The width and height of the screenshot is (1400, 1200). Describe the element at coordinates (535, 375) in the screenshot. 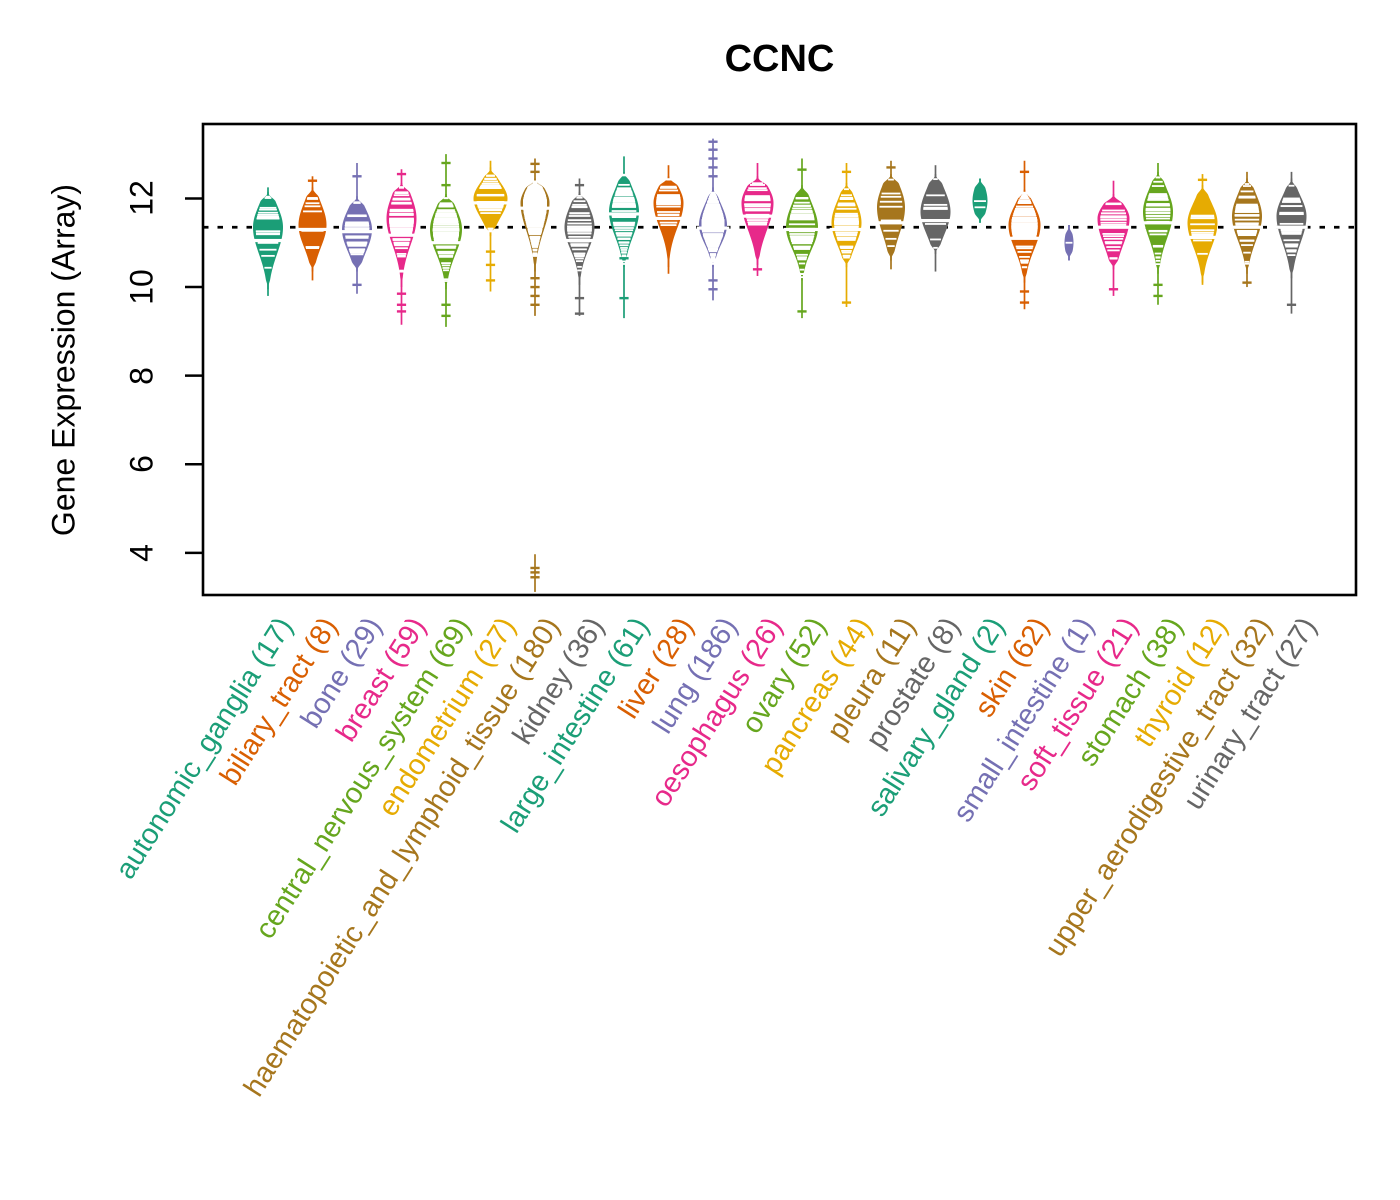

I see `violin-haematopoietic_and_lymphoid_tissue` at that location.